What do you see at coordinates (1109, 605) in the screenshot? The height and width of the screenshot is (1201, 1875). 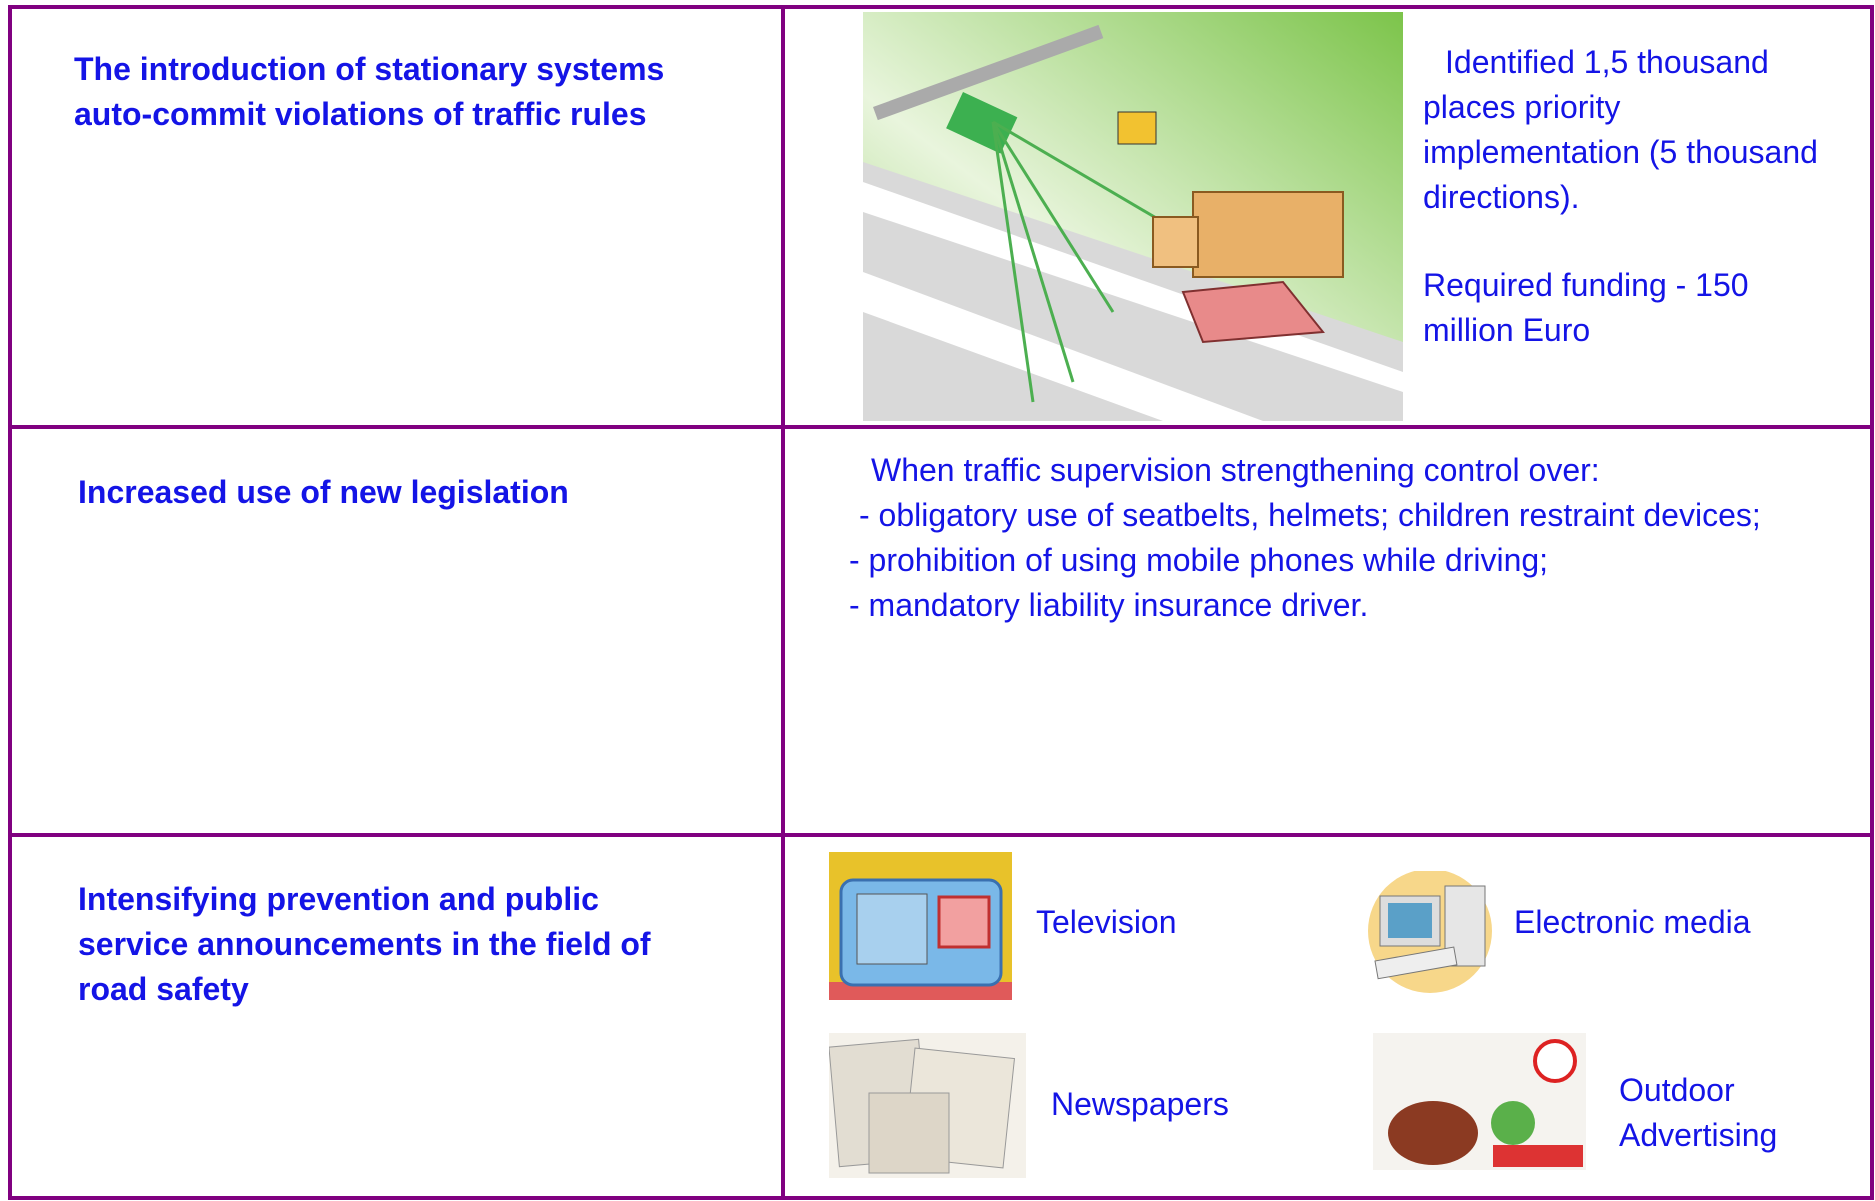 I see `paragraph: - mandatory liability insurance driver.` at bounding box center [1109, 605].